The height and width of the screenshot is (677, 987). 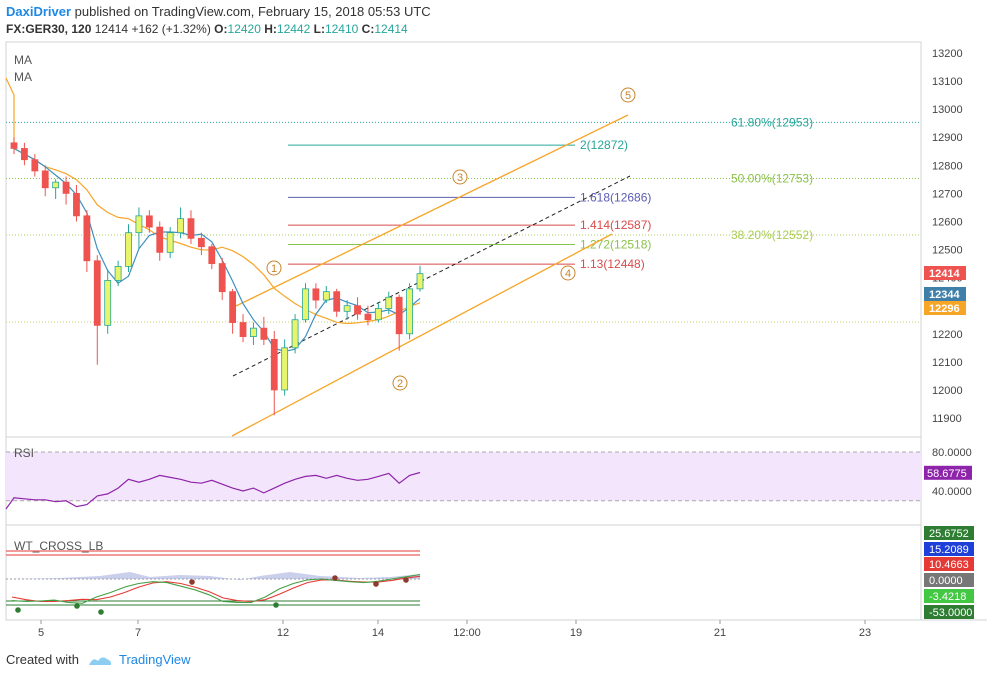 I want to click on wave-label: 4, so click(x=568, y=274).